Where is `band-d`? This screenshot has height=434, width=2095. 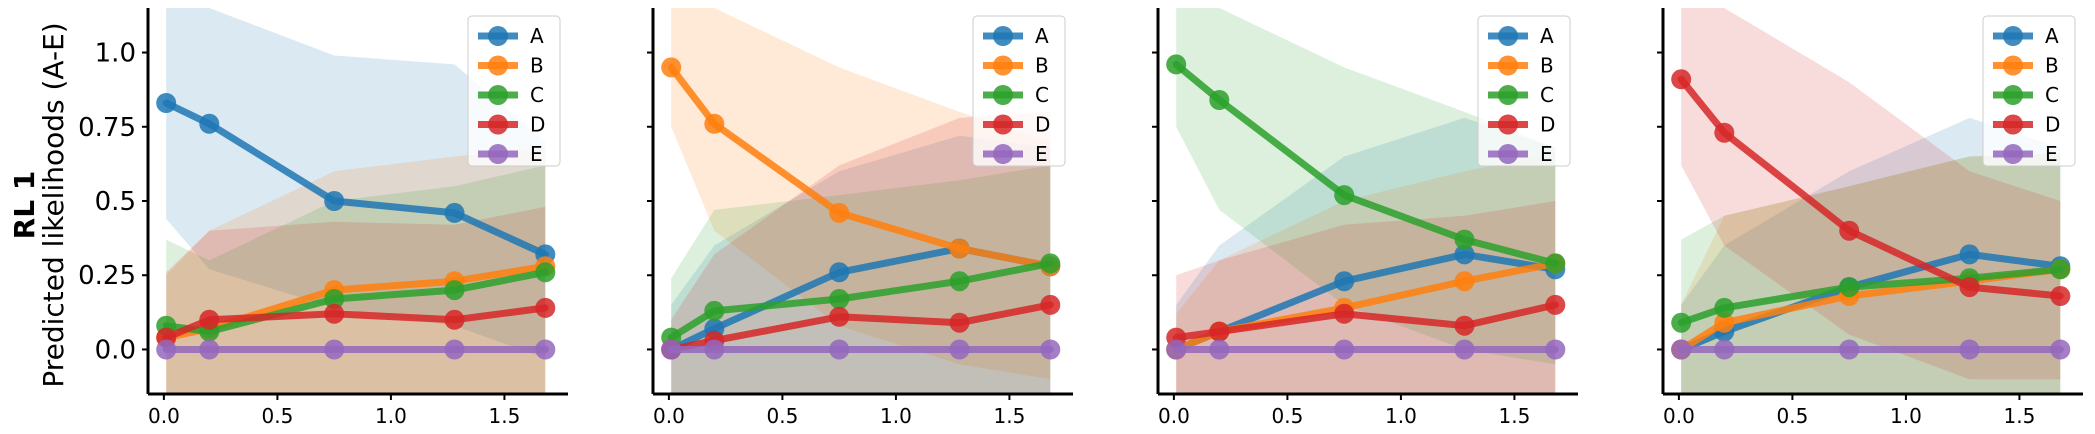 band-d is located at coordinates (1366, 297).